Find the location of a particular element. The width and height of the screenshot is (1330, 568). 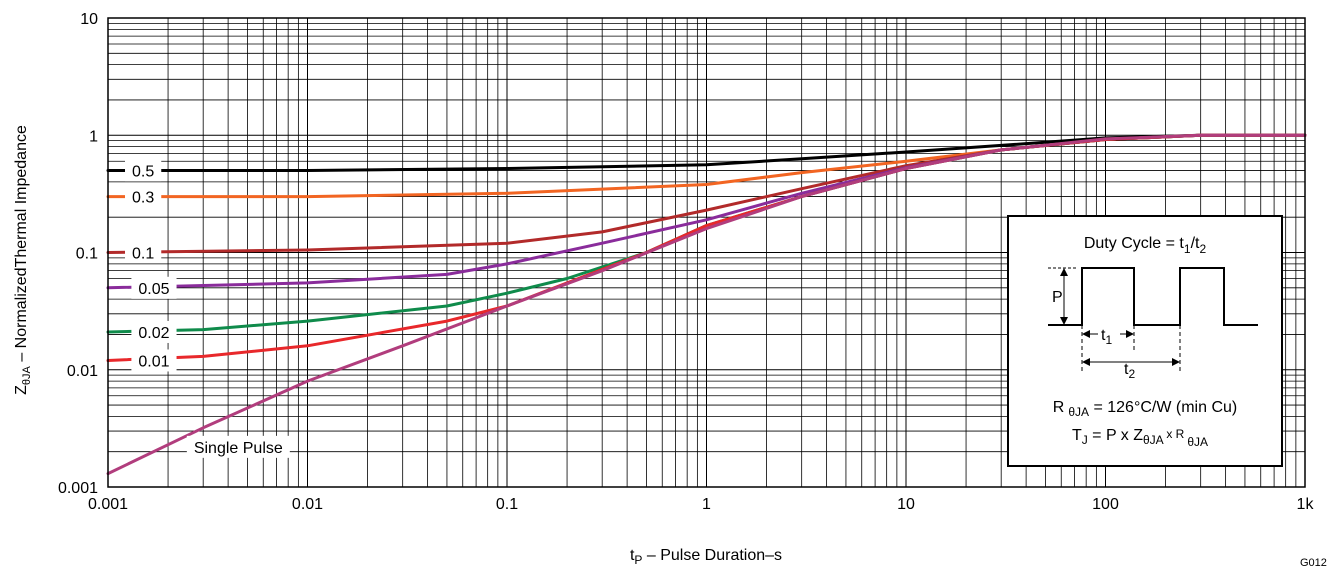

p-arrow-head-down is located at coordinates (1064, 321).